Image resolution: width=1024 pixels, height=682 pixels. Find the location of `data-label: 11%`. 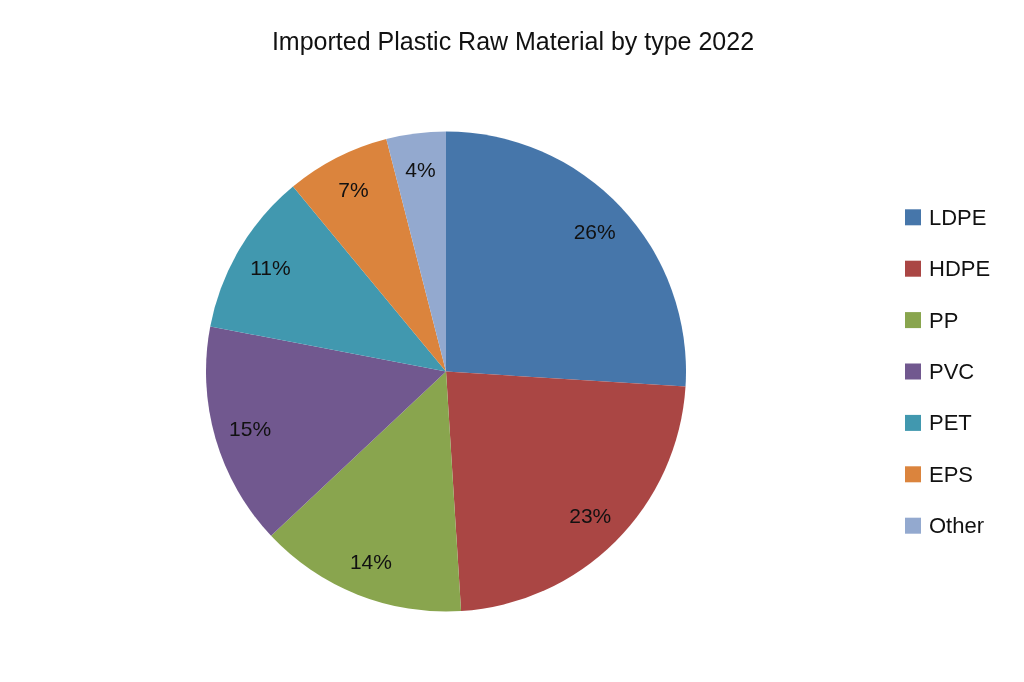

data-label: 11% is located at coordinates (270, 268).